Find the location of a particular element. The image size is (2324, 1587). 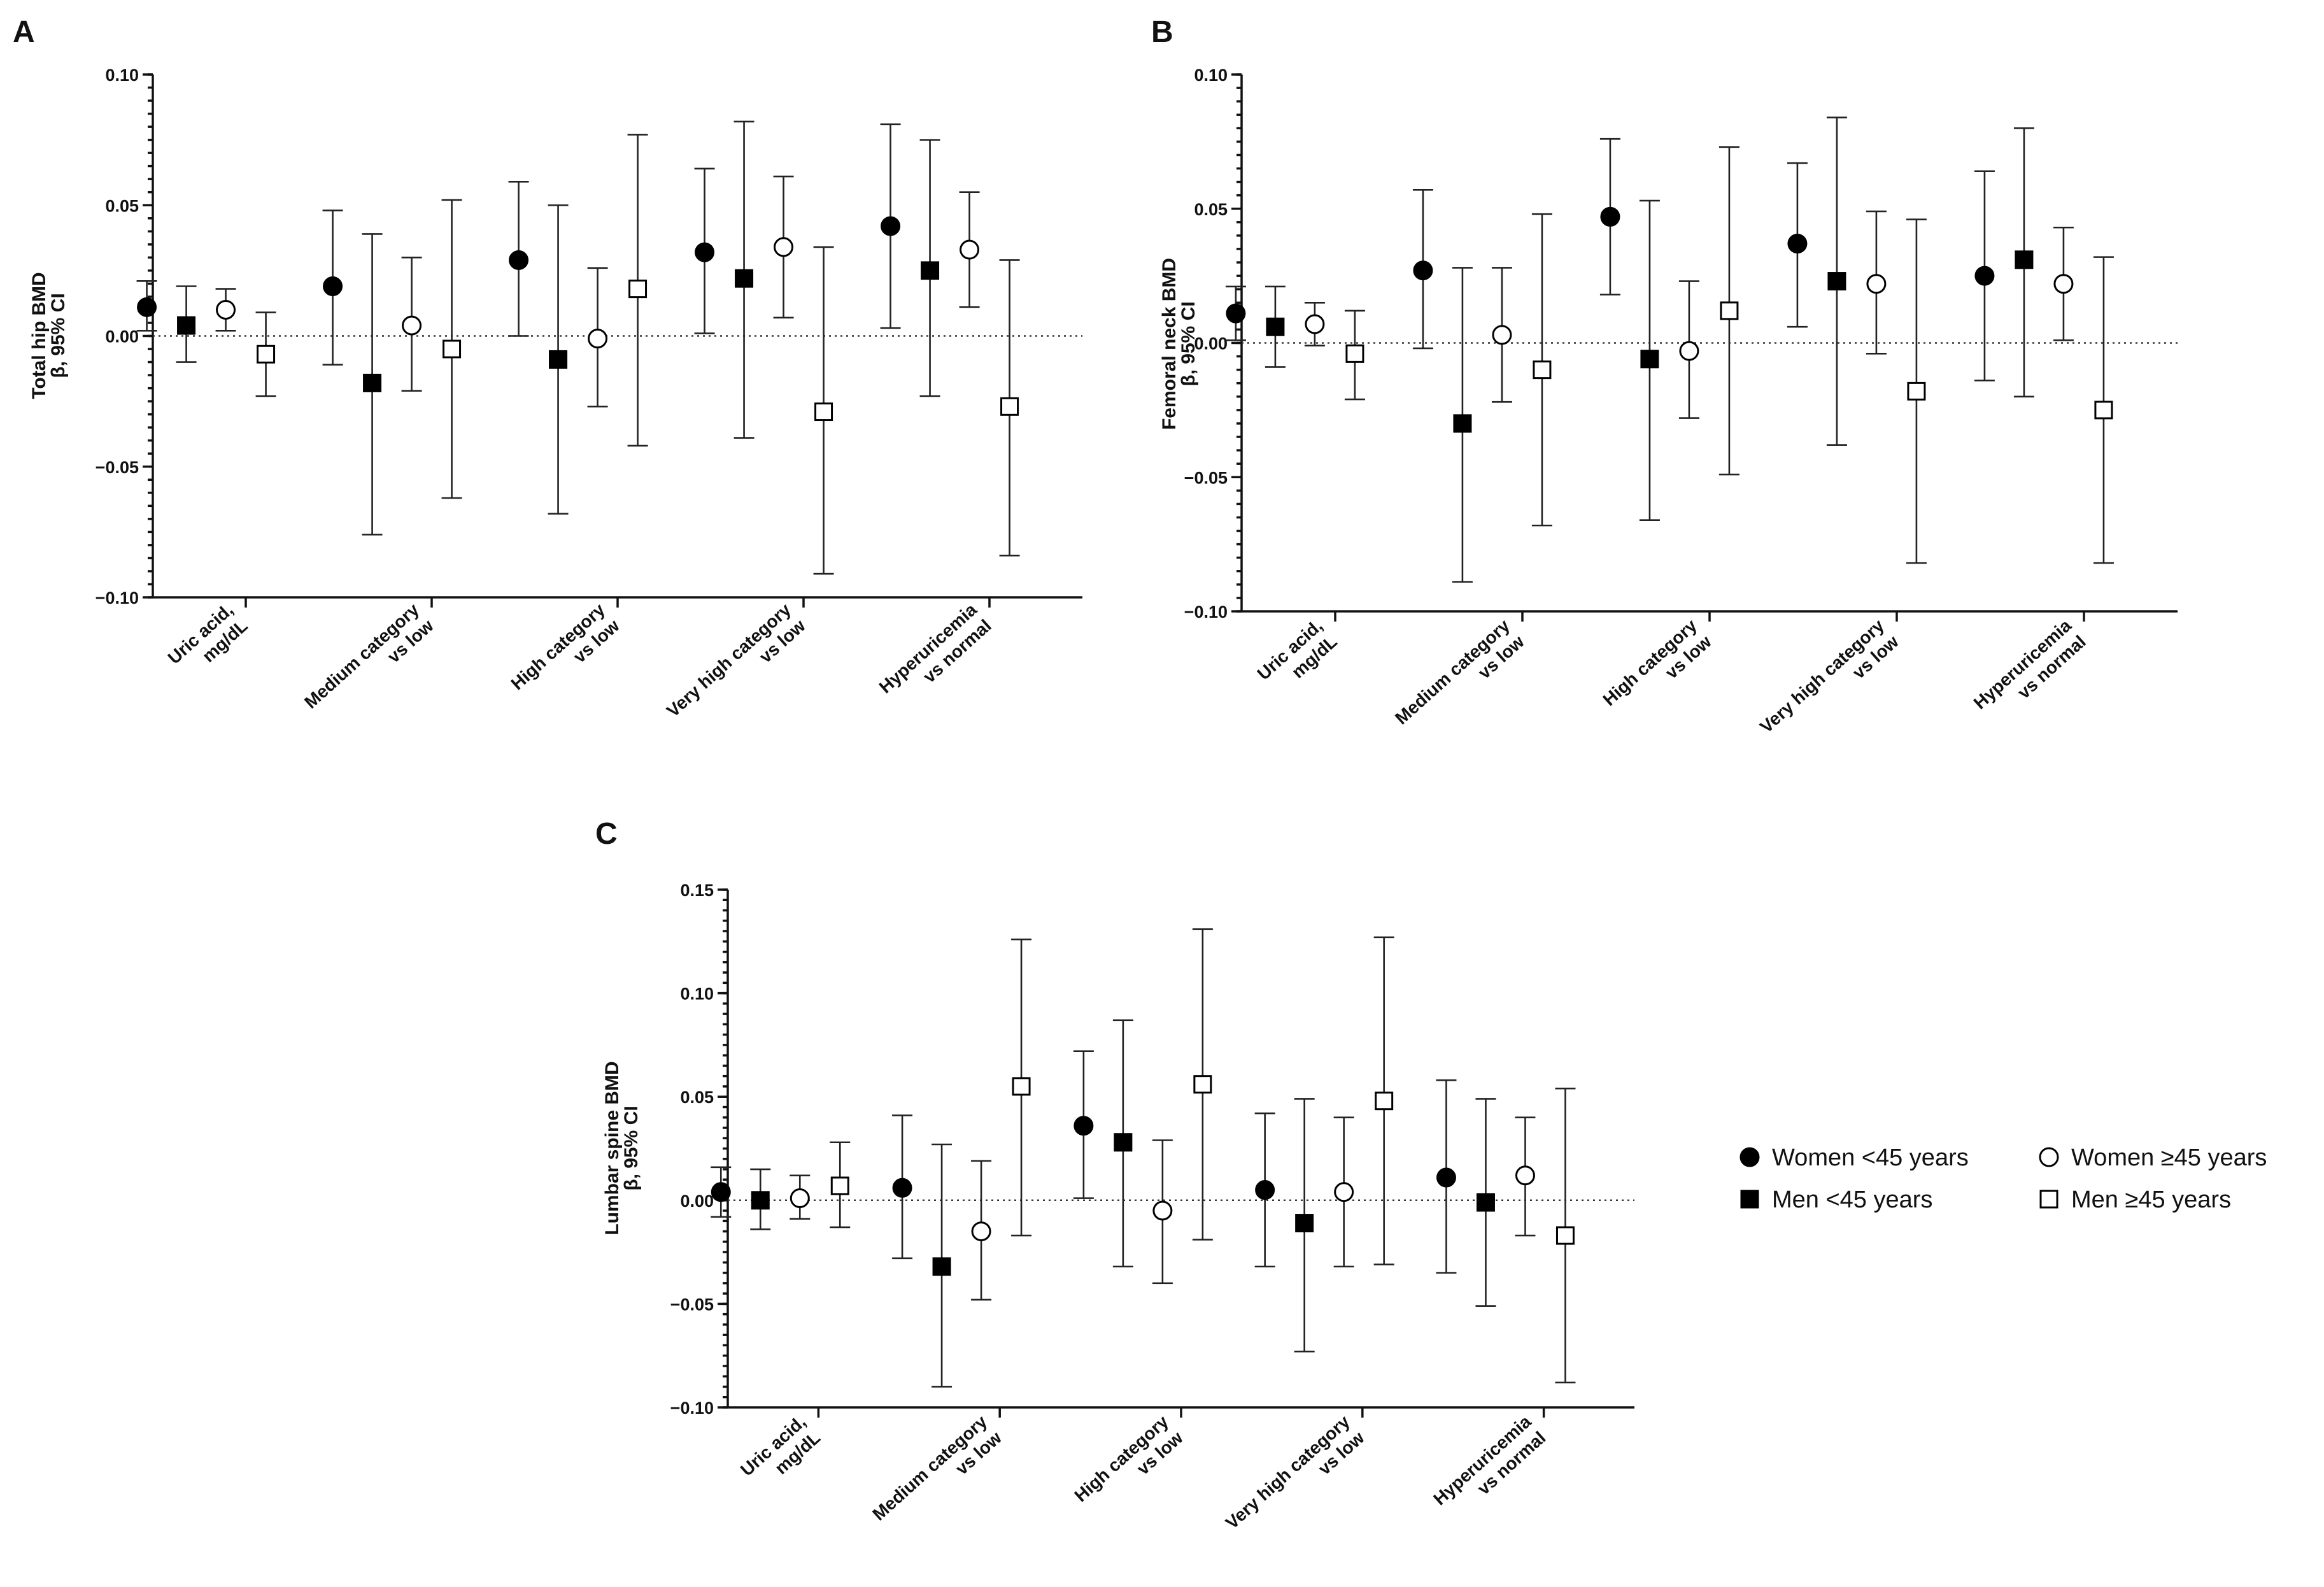

legend-marker-open-square is located at coordinates (2048, 1199).